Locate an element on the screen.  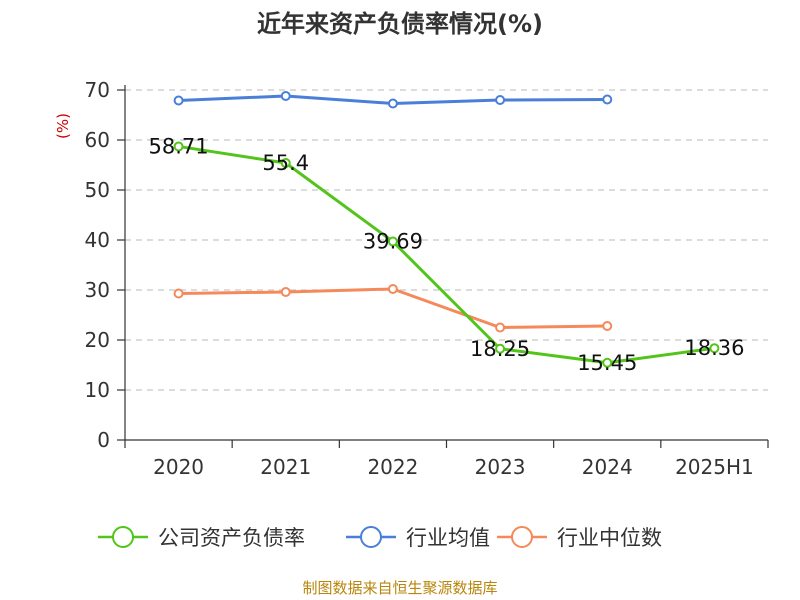
data-label: 58.71 is located at coordinates (179, 146).